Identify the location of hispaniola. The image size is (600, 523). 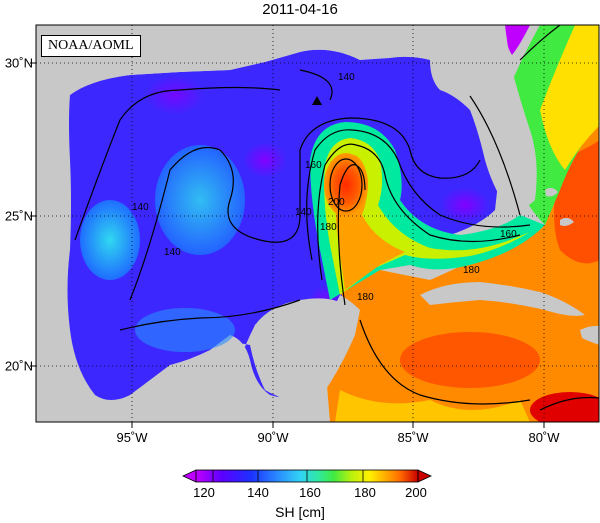
(589, 335).